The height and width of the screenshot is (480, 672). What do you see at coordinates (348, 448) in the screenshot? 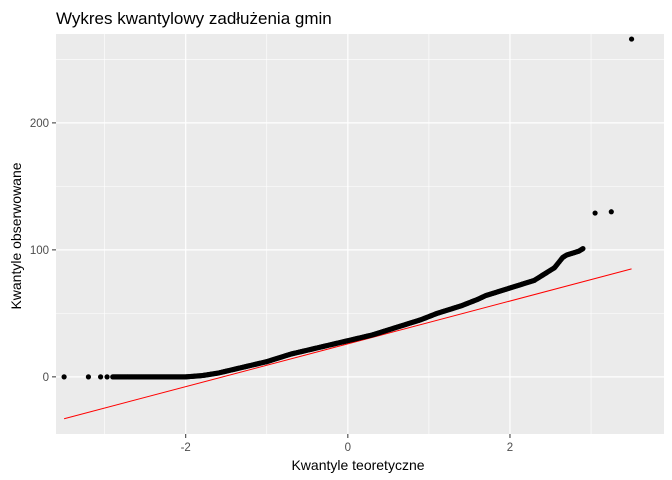
I see `x-tick-label: 0` at bounding box center [348, 448].